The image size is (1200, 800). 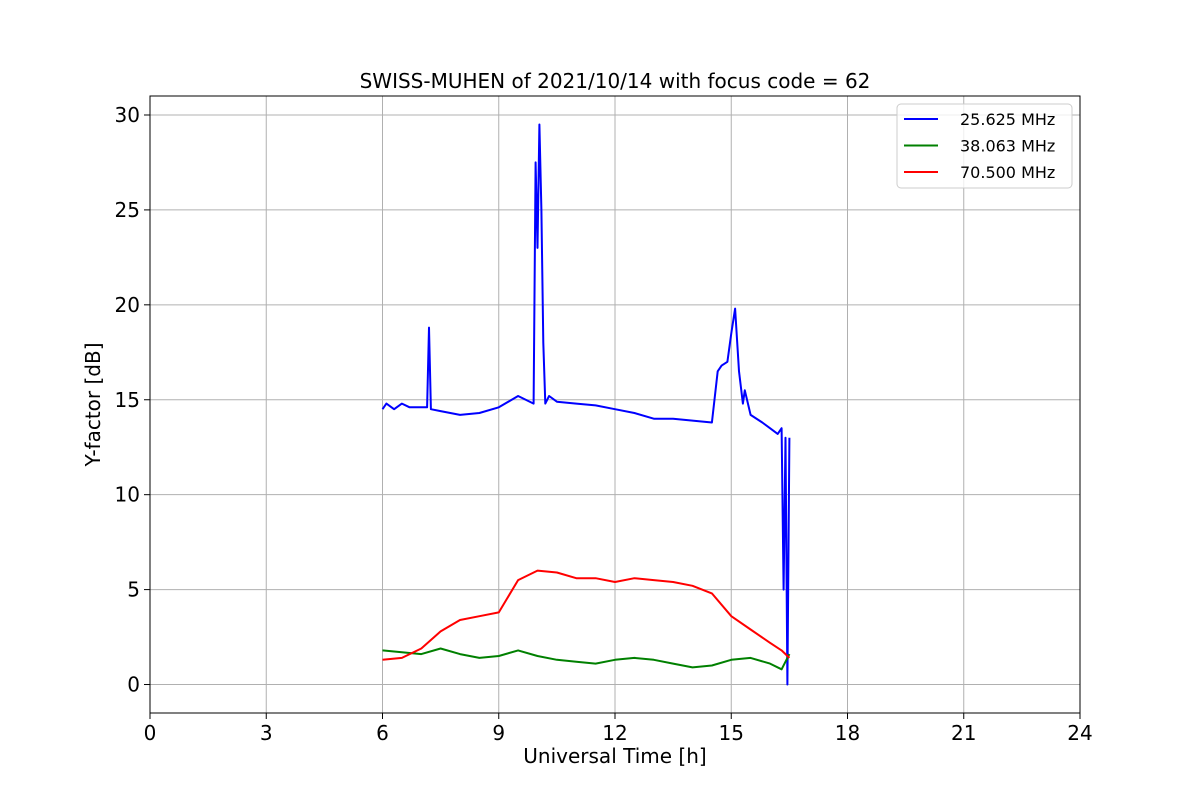 What do you see at coordinates (1007, 119) in the screenshot?
I see `legend-label-0: 25.625 MHz` at bounding box center [1007, 119].